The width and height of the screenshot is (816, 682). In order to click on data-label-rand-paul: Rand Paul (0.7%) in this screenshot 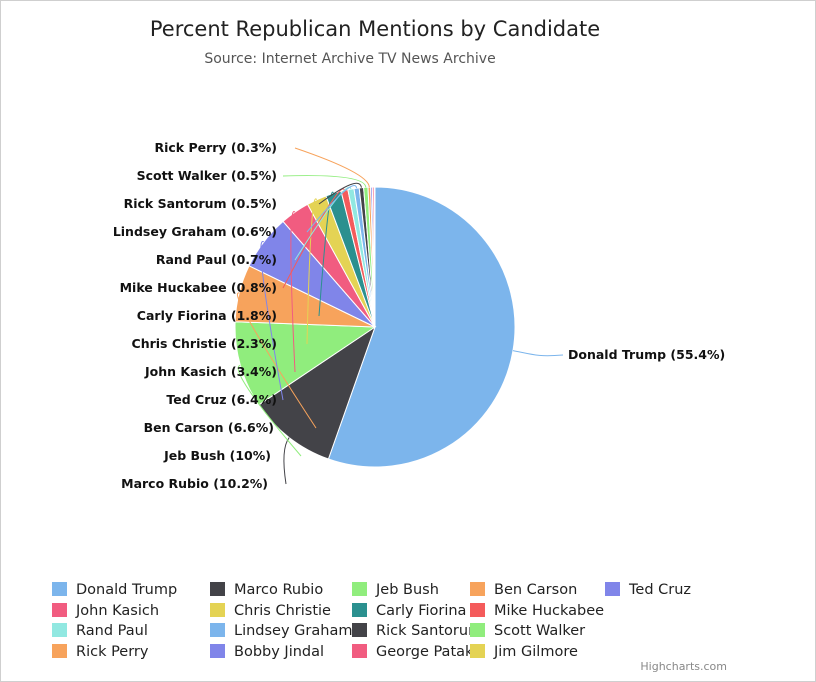, I will do `click(216, 259)`.